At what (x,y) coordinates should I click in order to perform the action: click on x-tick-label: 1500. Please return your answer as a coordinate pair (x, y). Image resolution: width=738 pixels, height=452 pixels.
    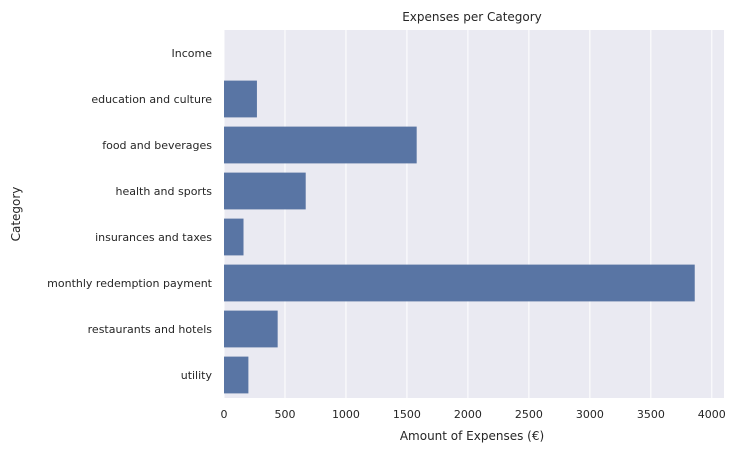
    Looking at the image, I should click on (407, 414).